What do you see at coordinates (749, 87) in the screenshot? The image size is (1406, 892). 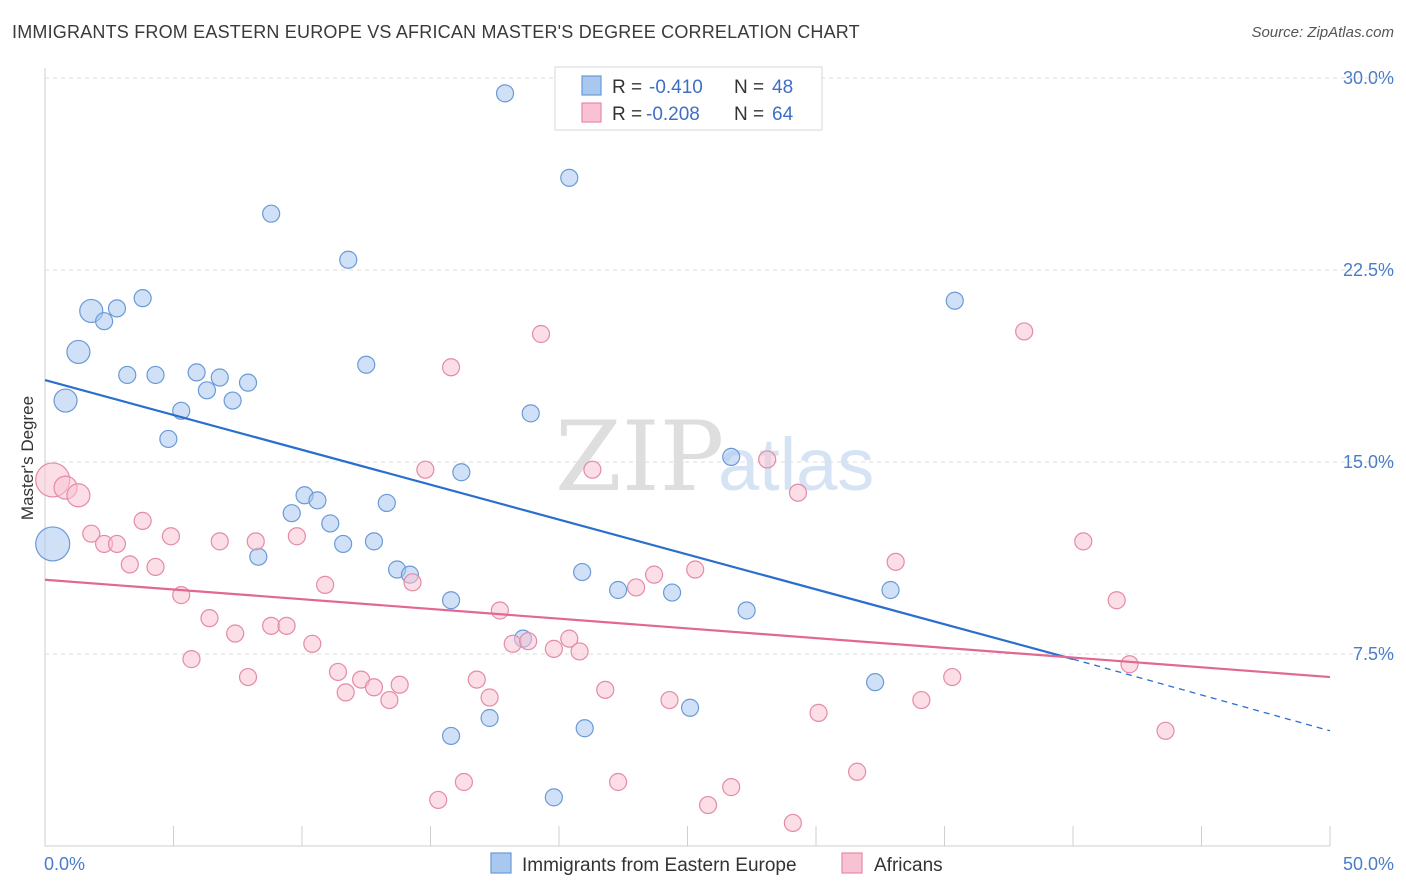 I see `legend-n-label-1: N =` at bounding box center [749, 87].